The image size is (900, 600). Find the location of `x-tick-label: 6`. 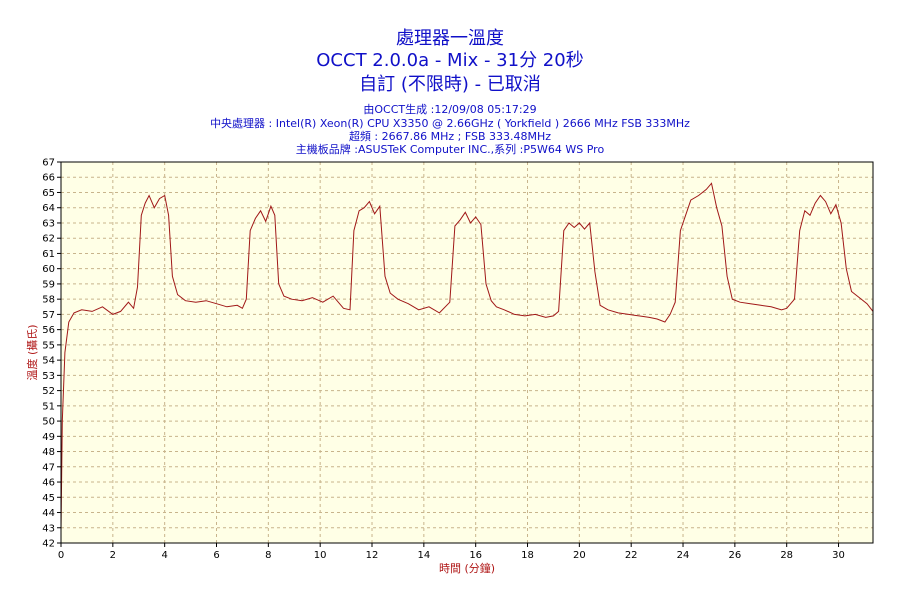

x-tick-label: 6 is located at coordinates (216, 555).